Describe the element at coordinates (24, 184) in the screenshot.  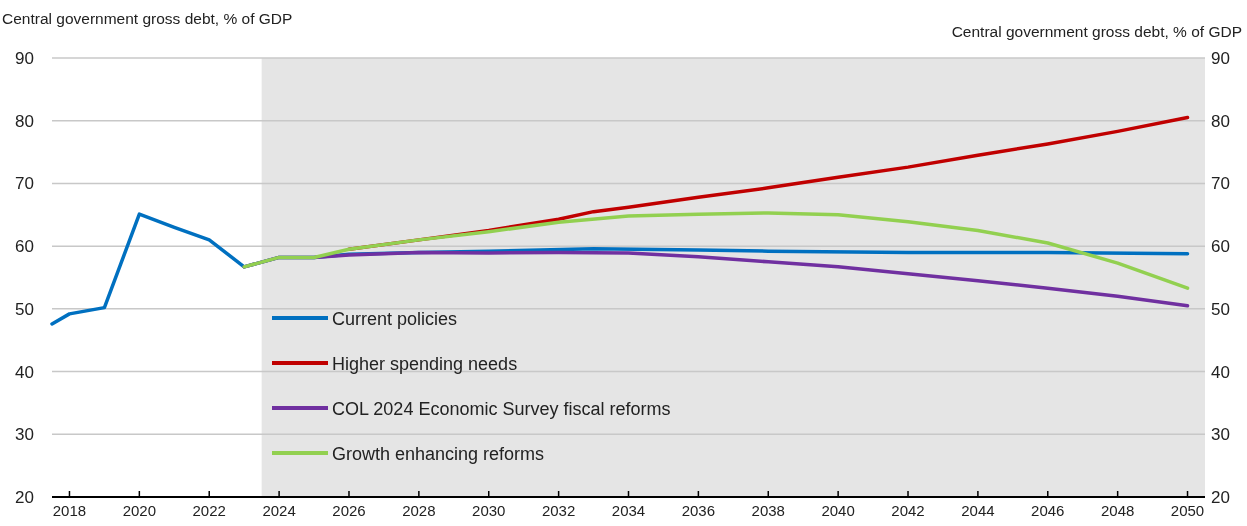
I see `y-tick-label: 70` at that location.